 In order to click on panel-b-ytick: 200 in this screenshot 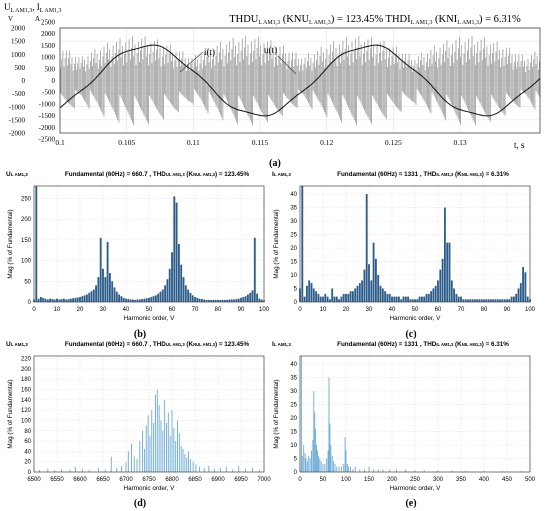, I will do `click(26, 220)`.